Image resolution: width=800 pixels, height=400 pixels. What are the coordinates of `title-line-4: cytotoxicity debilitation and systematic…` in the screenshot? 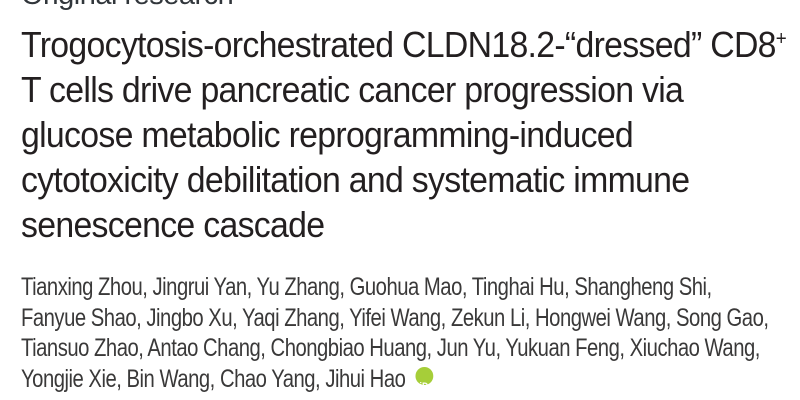 It's located at (355, 179).